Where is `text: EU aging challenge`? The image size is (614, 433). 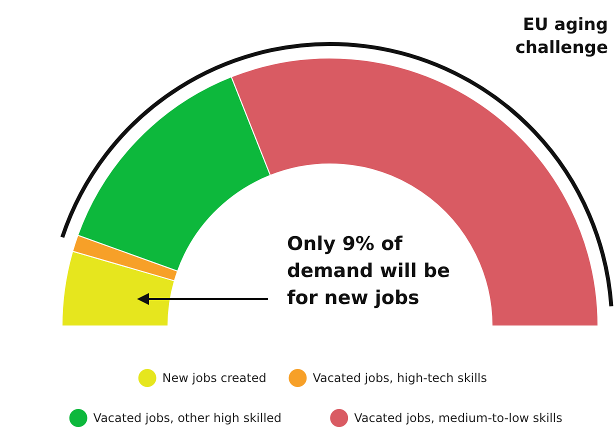 text: EU aging challenge is located at coordinates (561, 36).